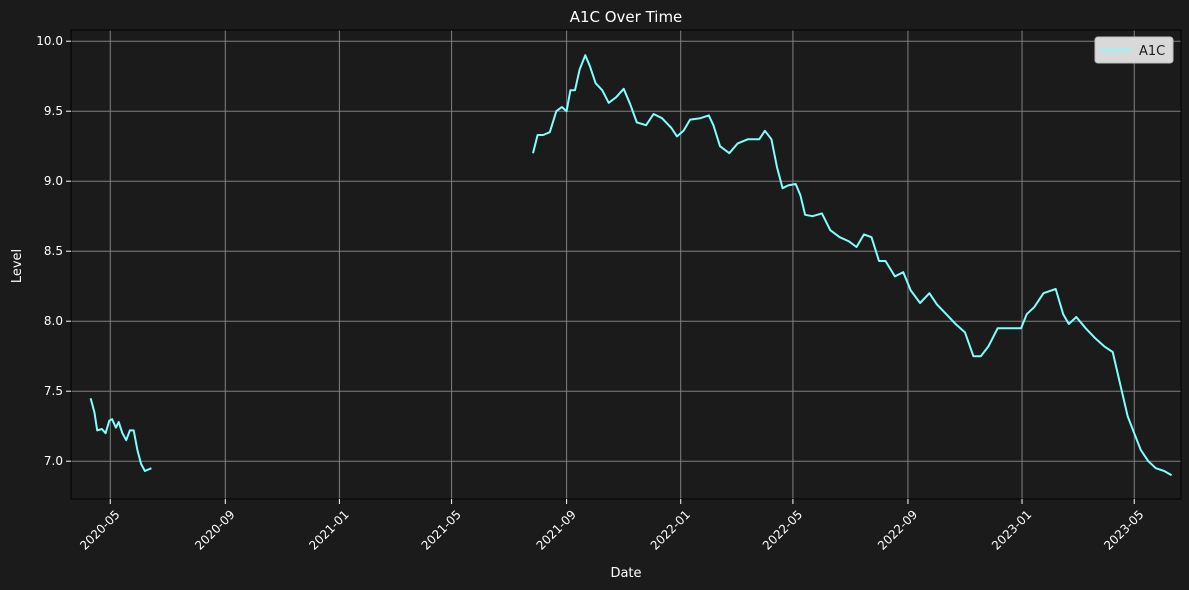 The height and width of the screenshot is (590, 1189). I want to click on y-axis: 7.0 7.5 8.0 8.5 9.0 9.5 10.0, so click(53, 251).